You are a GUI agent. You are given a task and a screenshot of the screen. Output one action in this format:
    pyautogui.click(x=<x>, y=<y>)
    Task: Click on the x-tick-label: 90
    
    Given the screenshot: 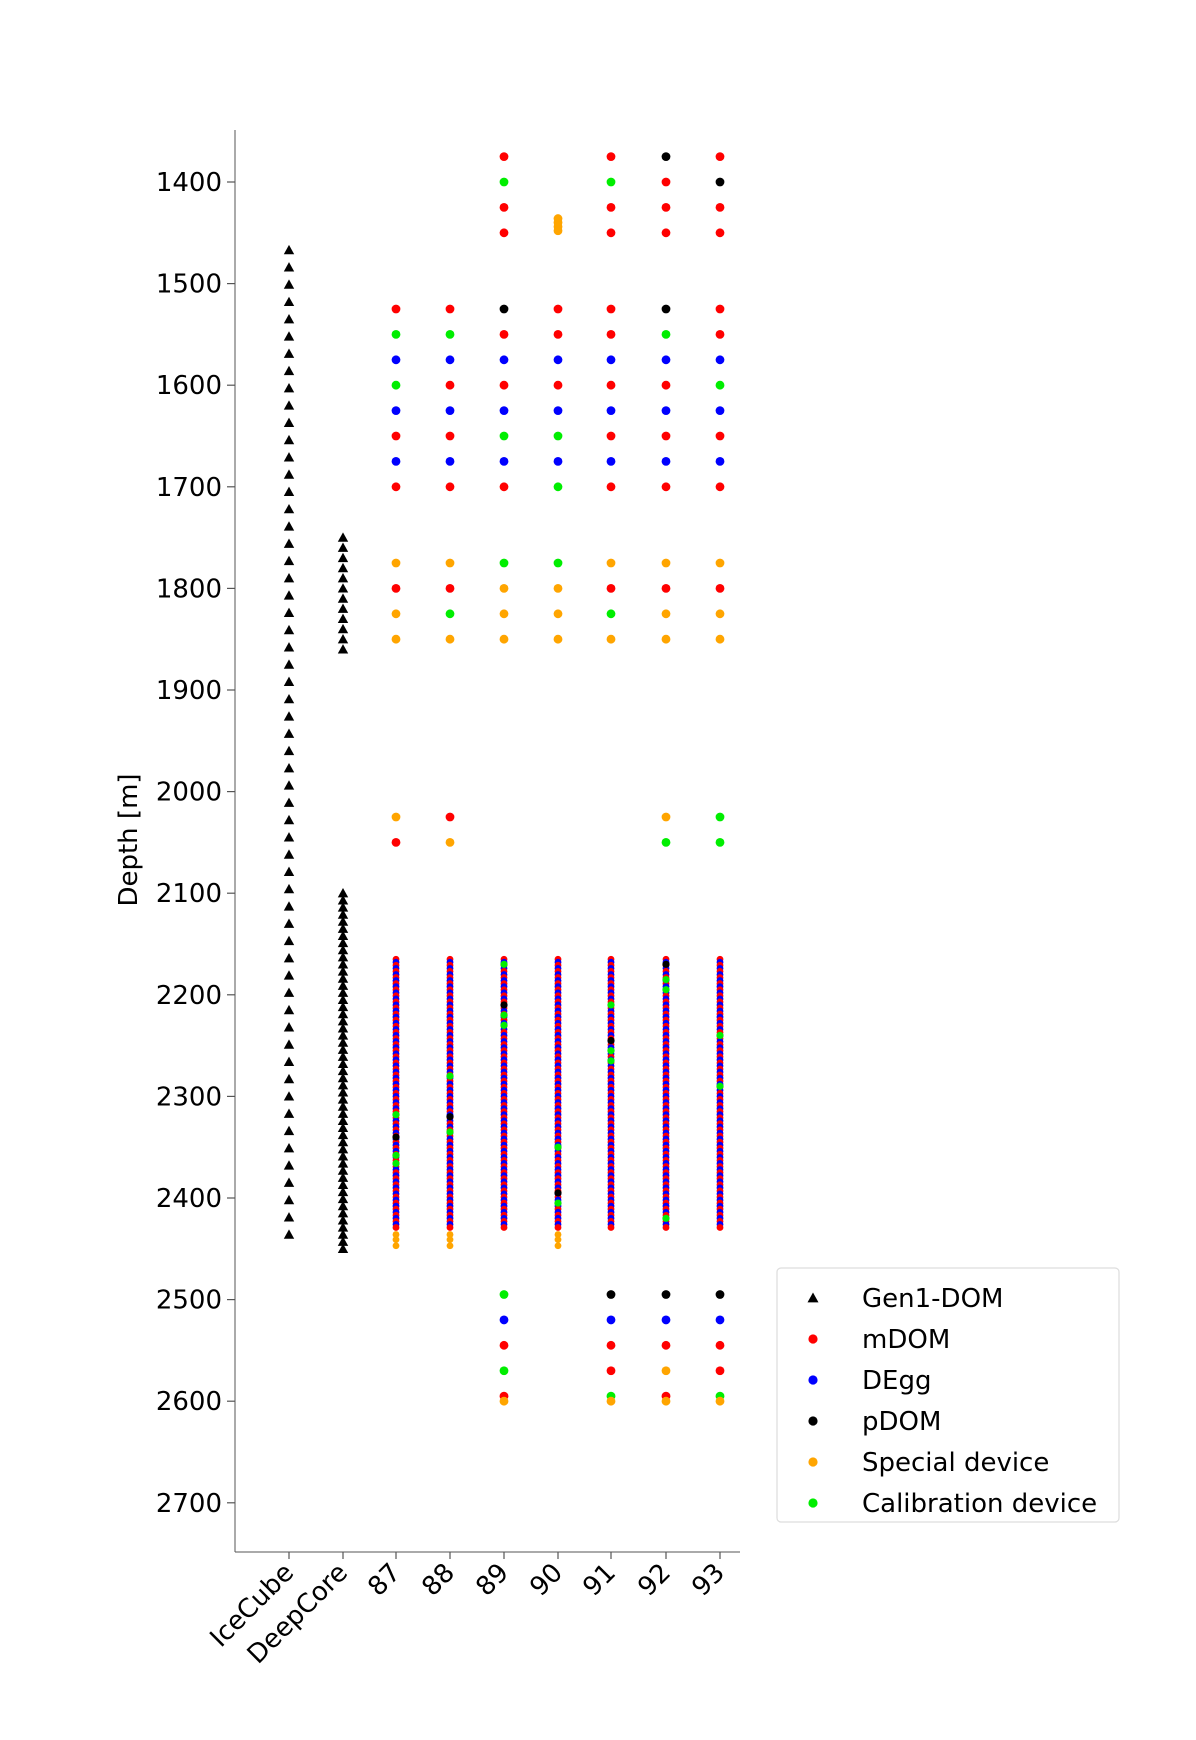 What is the action you would take?
    pyautogui.click(x=546, y=1580)
    